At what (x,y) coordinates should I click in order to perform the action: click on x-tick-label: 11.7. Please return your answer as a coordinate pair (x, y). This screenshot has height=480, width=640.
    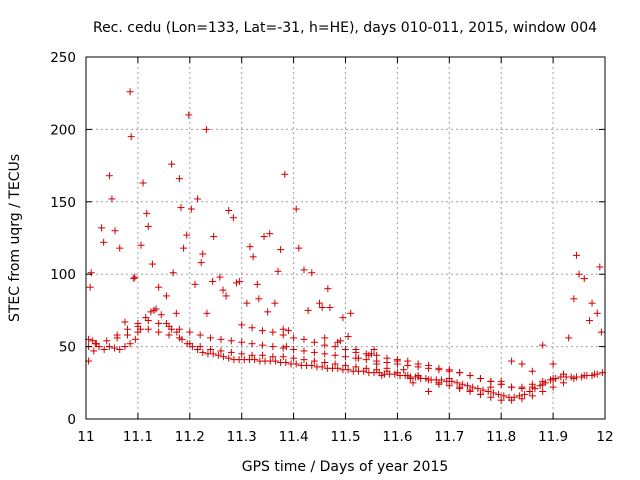
    Looking at the image, I should click on (449, 437).